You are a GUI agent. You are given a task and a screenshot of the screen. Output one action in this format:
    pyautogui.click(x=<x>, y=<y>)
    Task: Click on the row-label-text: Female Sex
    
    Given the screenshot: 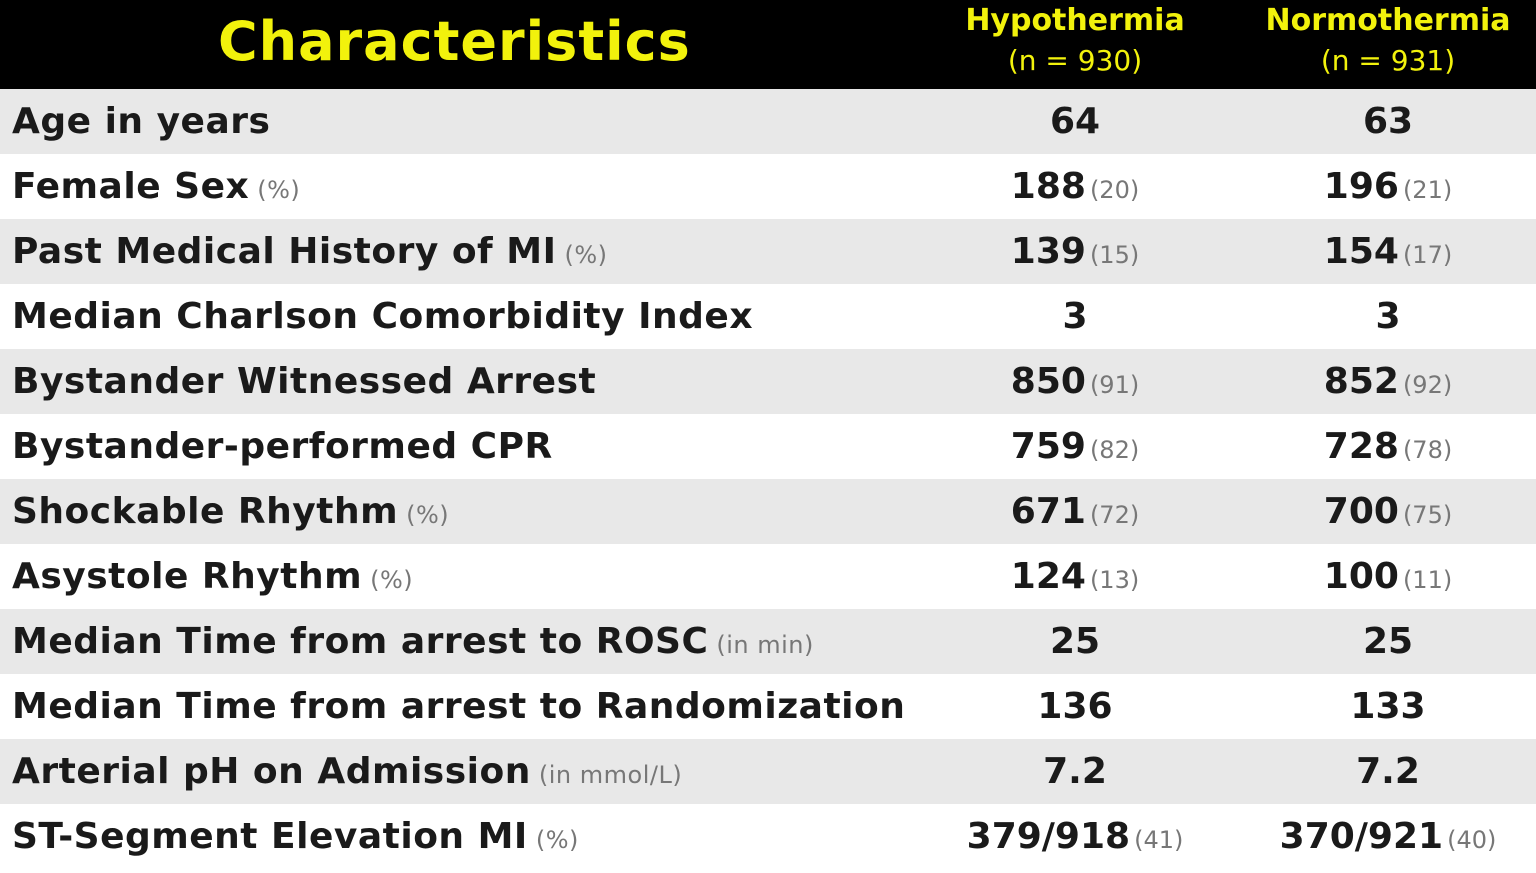 What is the action you would take?
    pyautogui.click(x=131, y=186)
    